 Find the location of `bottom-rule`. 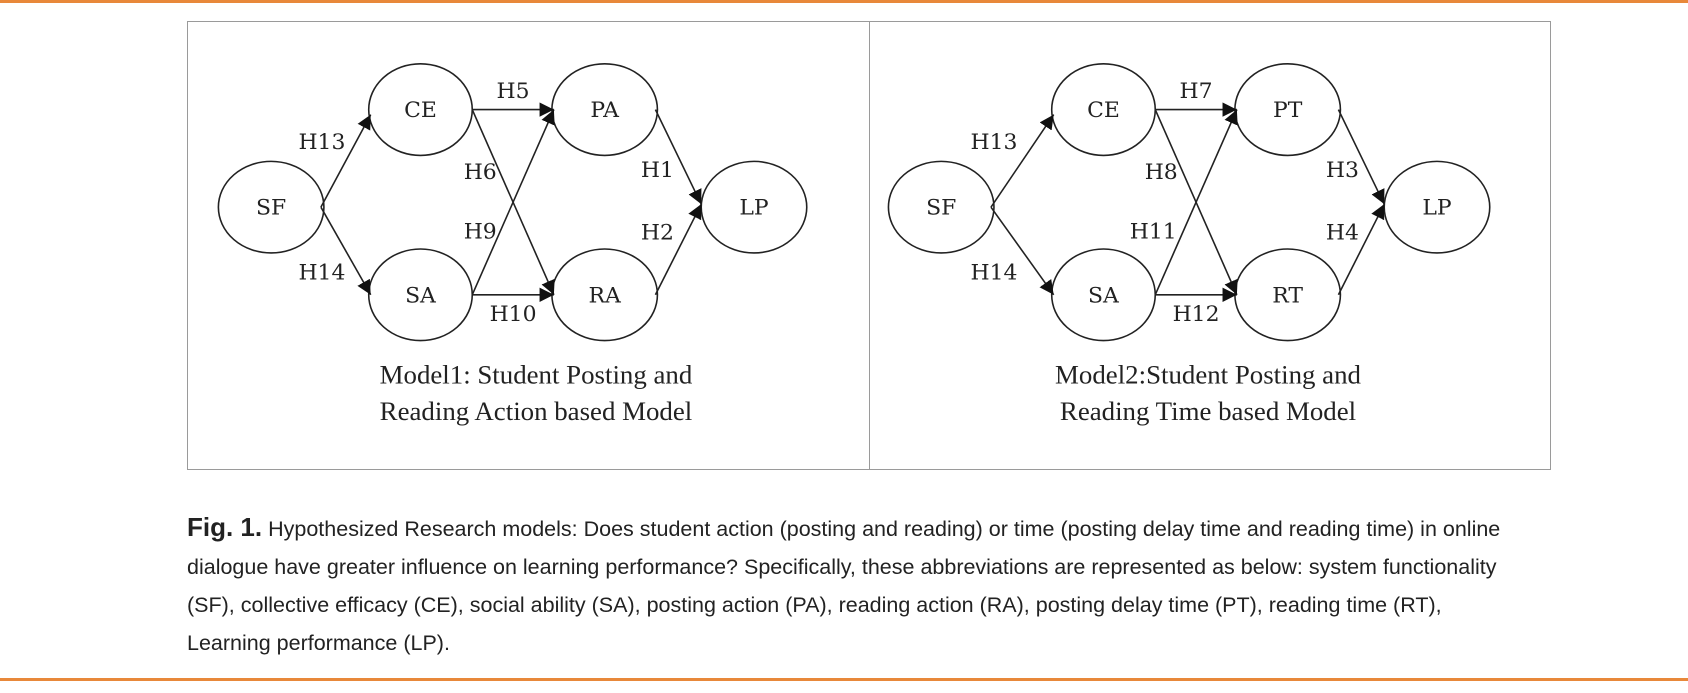

bottom-rule is located at coordinates (844, 679).